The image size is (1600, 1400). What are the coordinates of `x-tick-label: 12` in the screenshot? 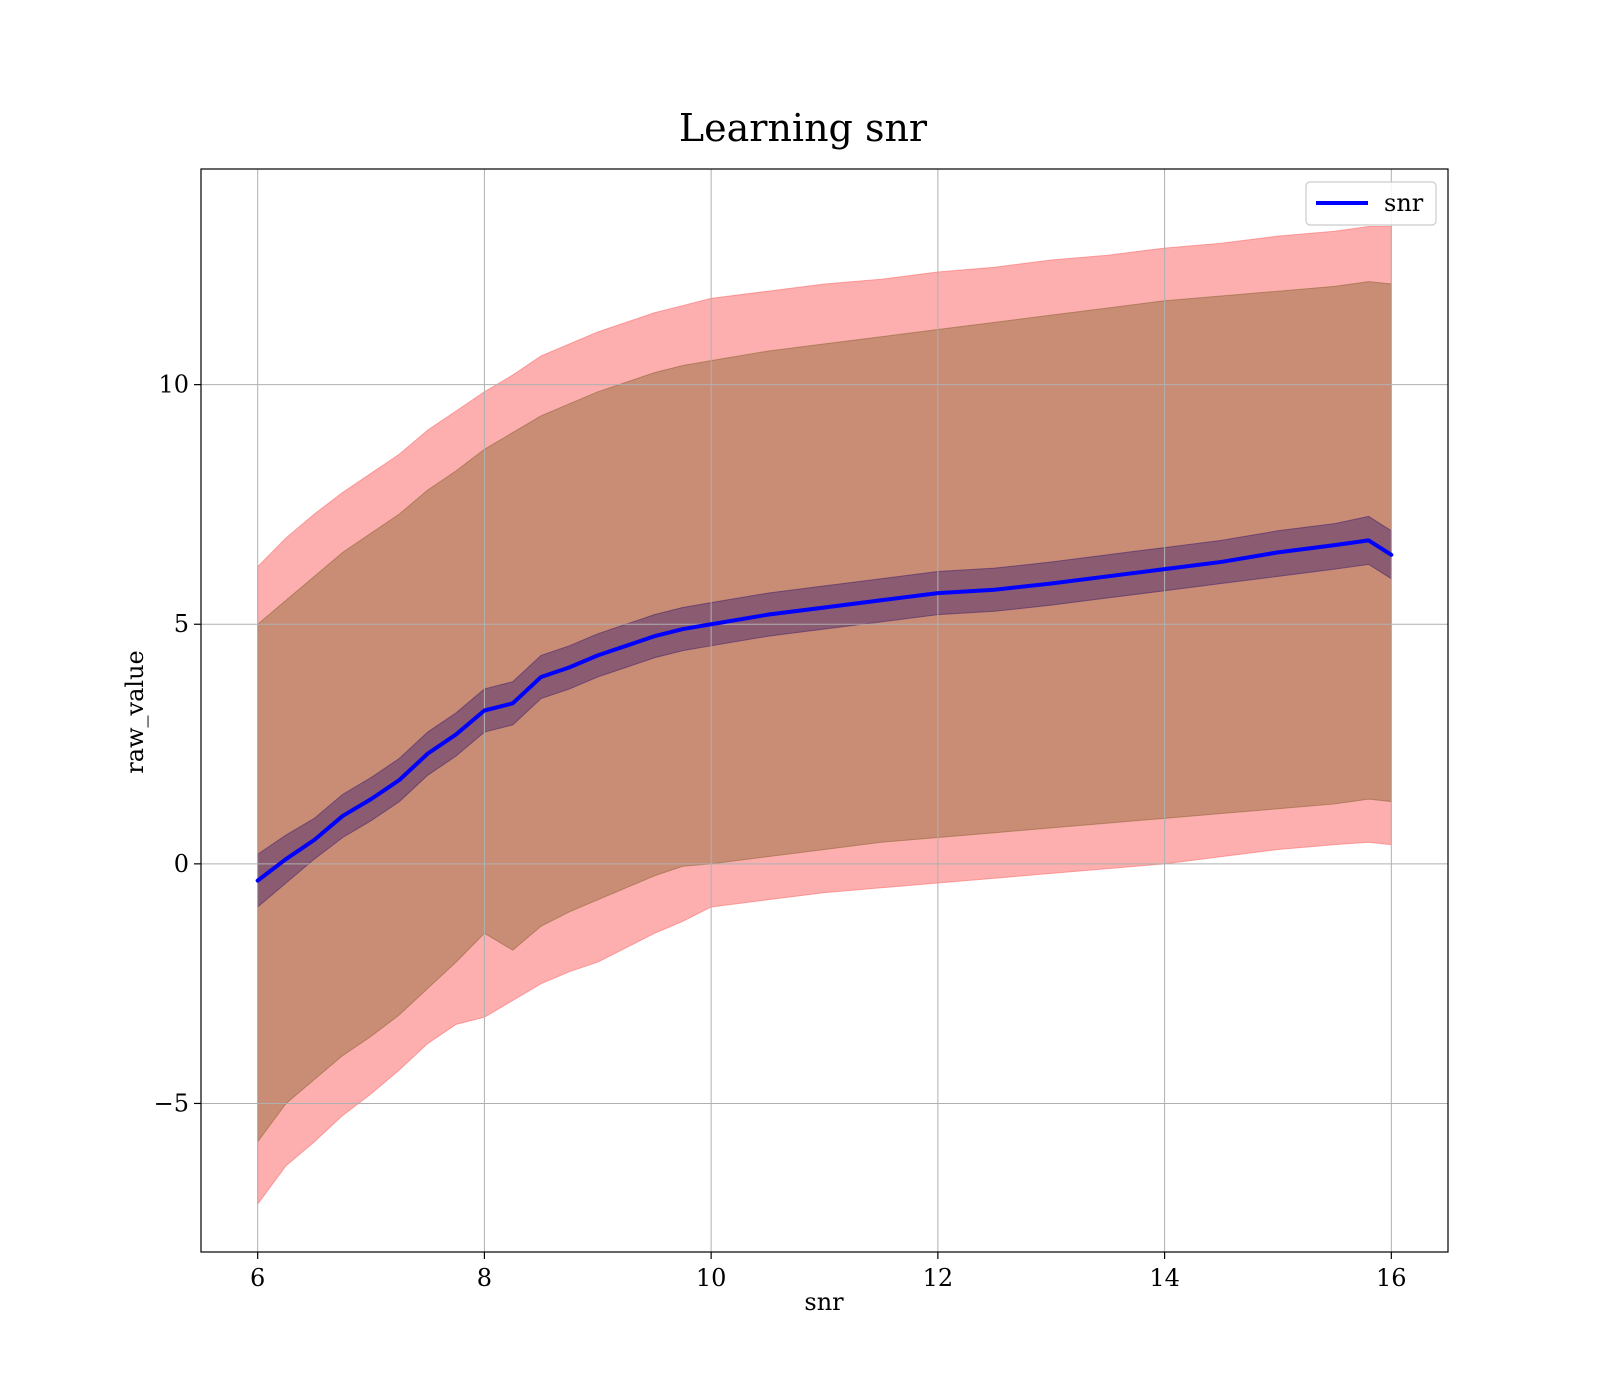 It's located at (938, 1278).